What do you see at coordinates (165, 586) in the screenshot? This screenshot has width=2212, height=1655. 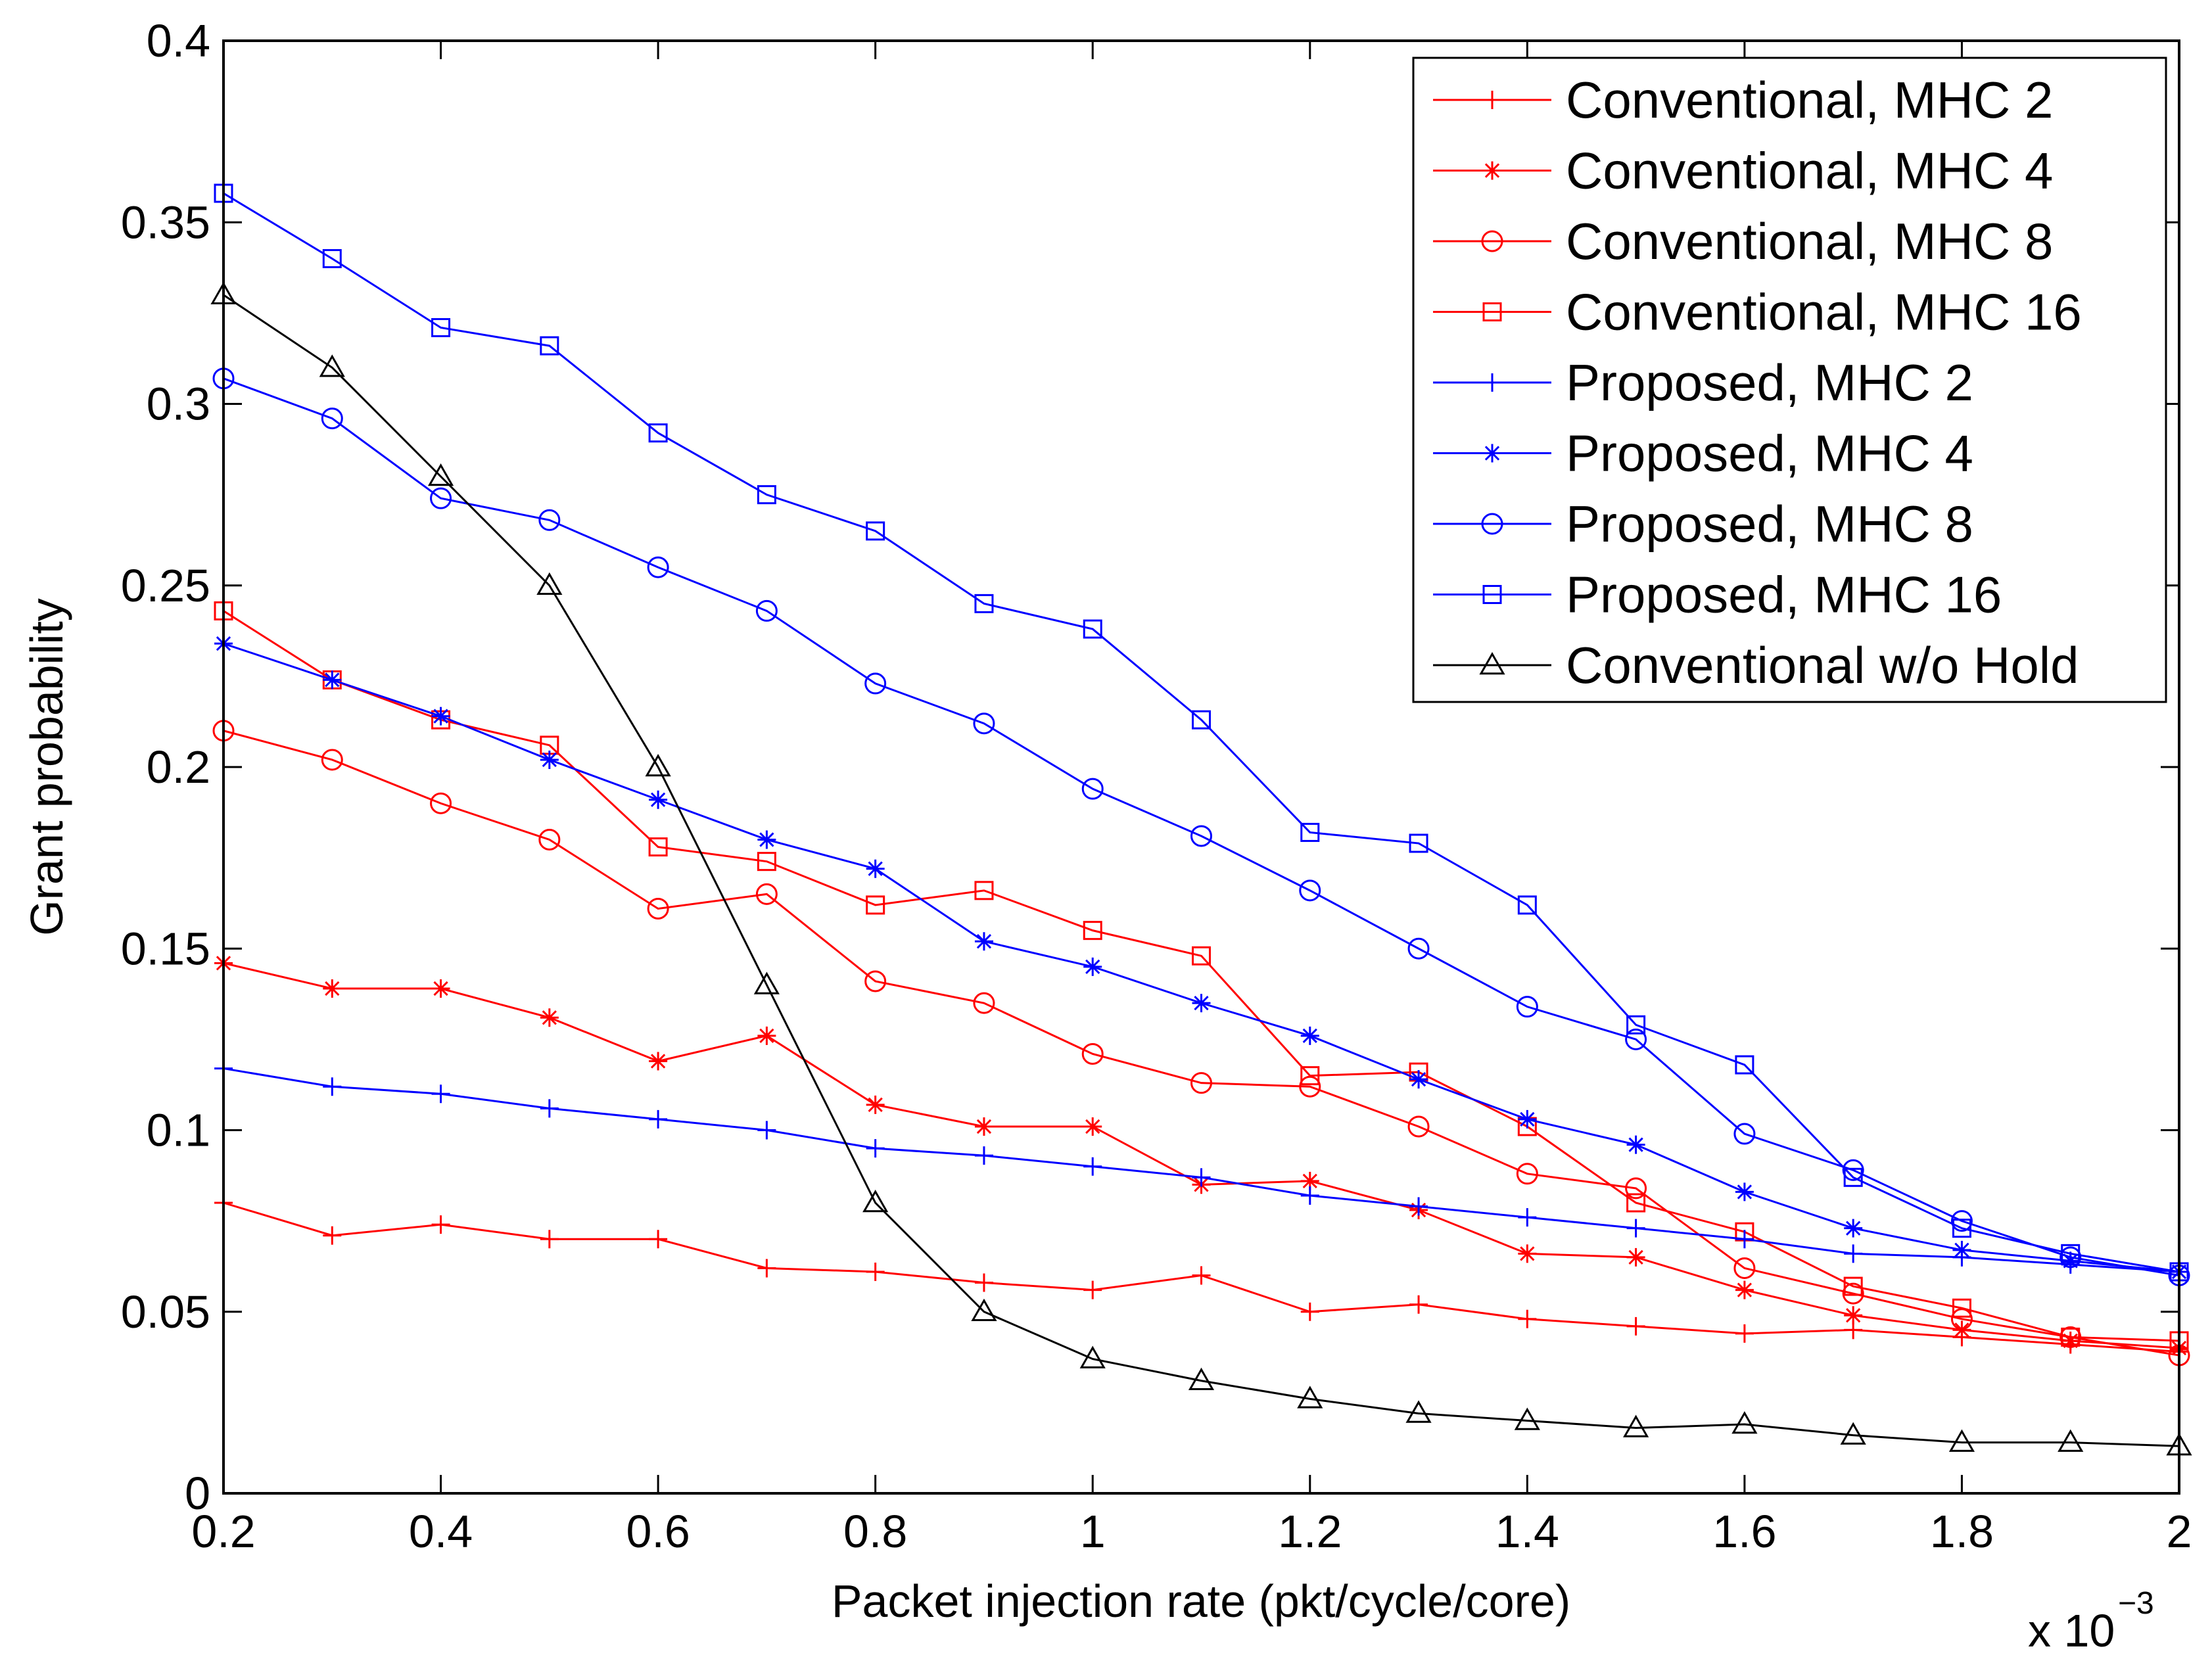 I see `y-tick-label: 0.25` at bounding box center [165, 586].